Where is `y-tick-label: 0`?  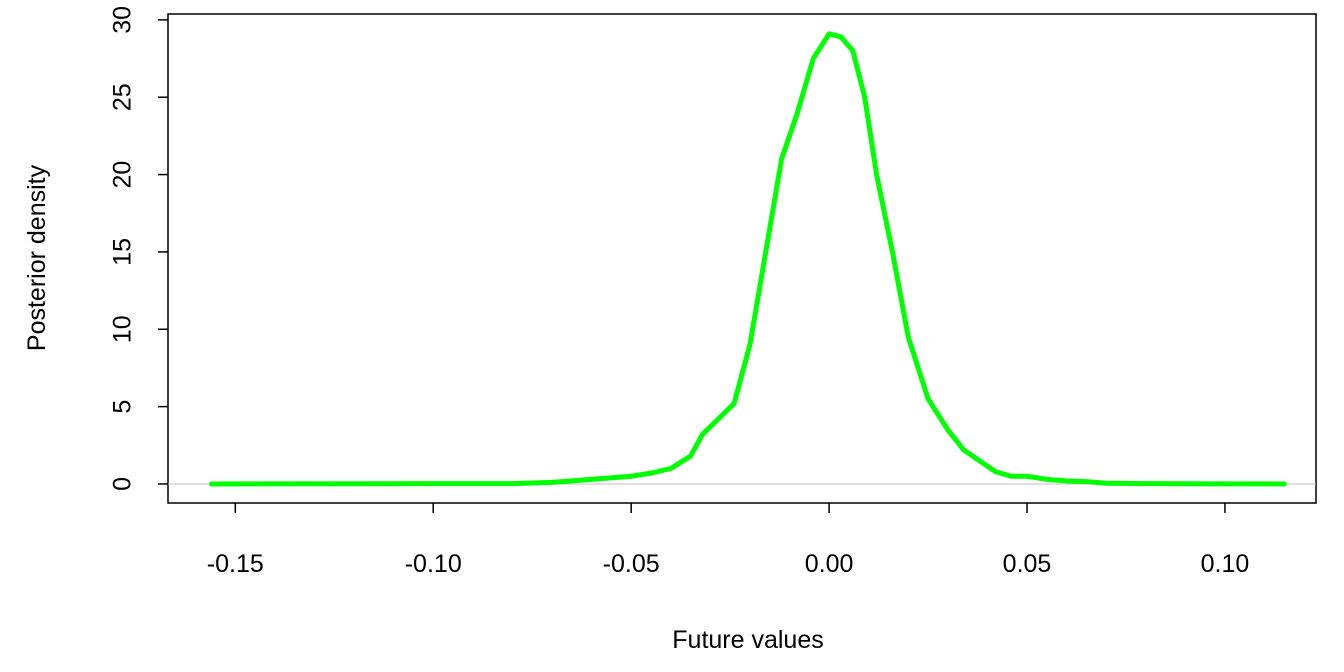 y-tick-label: 0 is located at coordinates (123, 484).